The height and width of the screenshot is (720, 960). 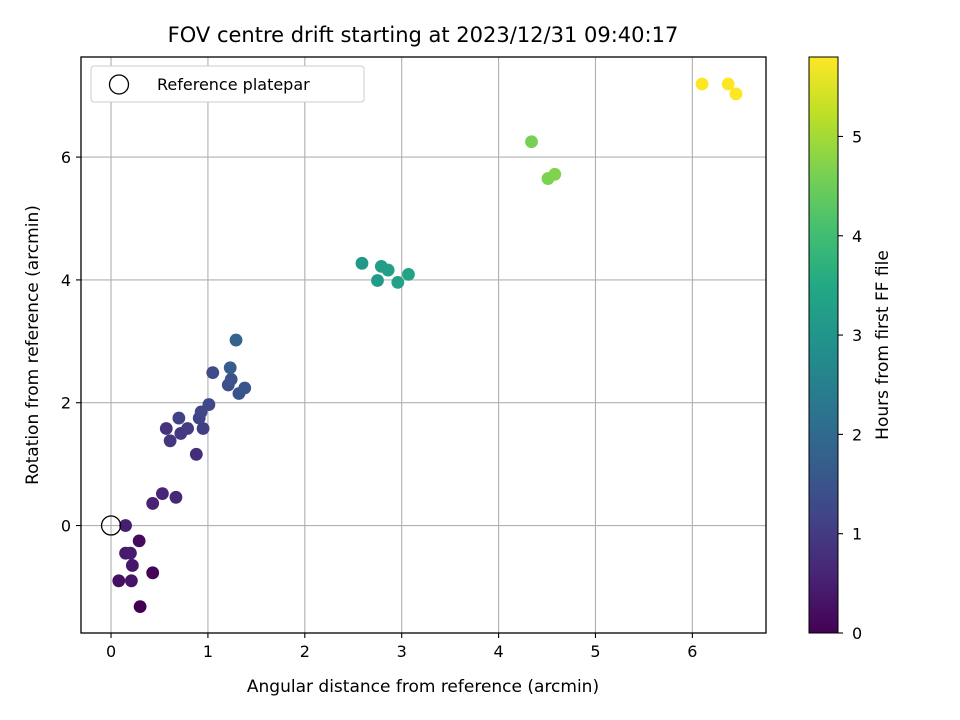 I want to click on legend-marker-icon, so click(x=119, y=84).